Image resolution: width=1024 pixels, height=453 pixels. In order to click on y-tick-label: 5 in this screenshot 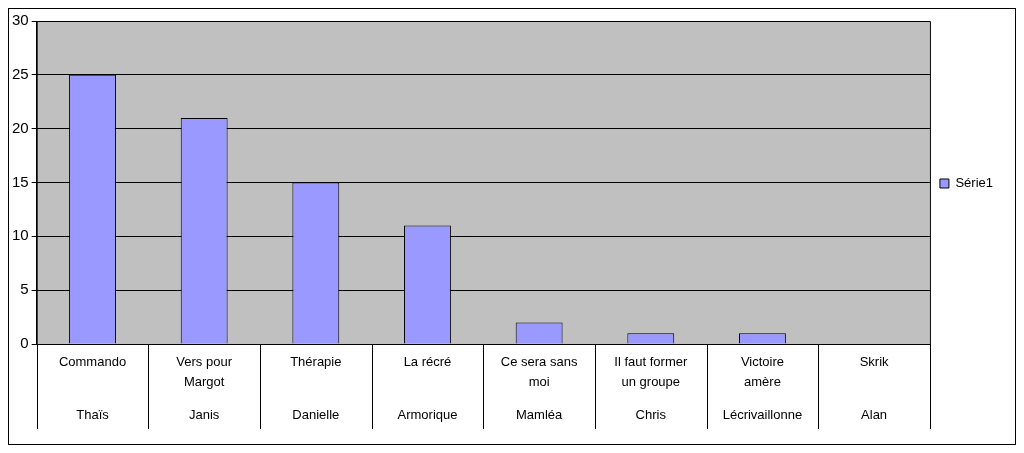, I will do `click(24, 289)`.